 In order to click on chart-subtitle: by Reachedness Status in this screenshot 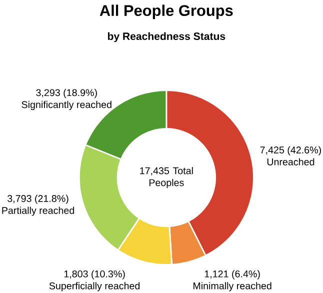, I will do `click(167, 37)`.